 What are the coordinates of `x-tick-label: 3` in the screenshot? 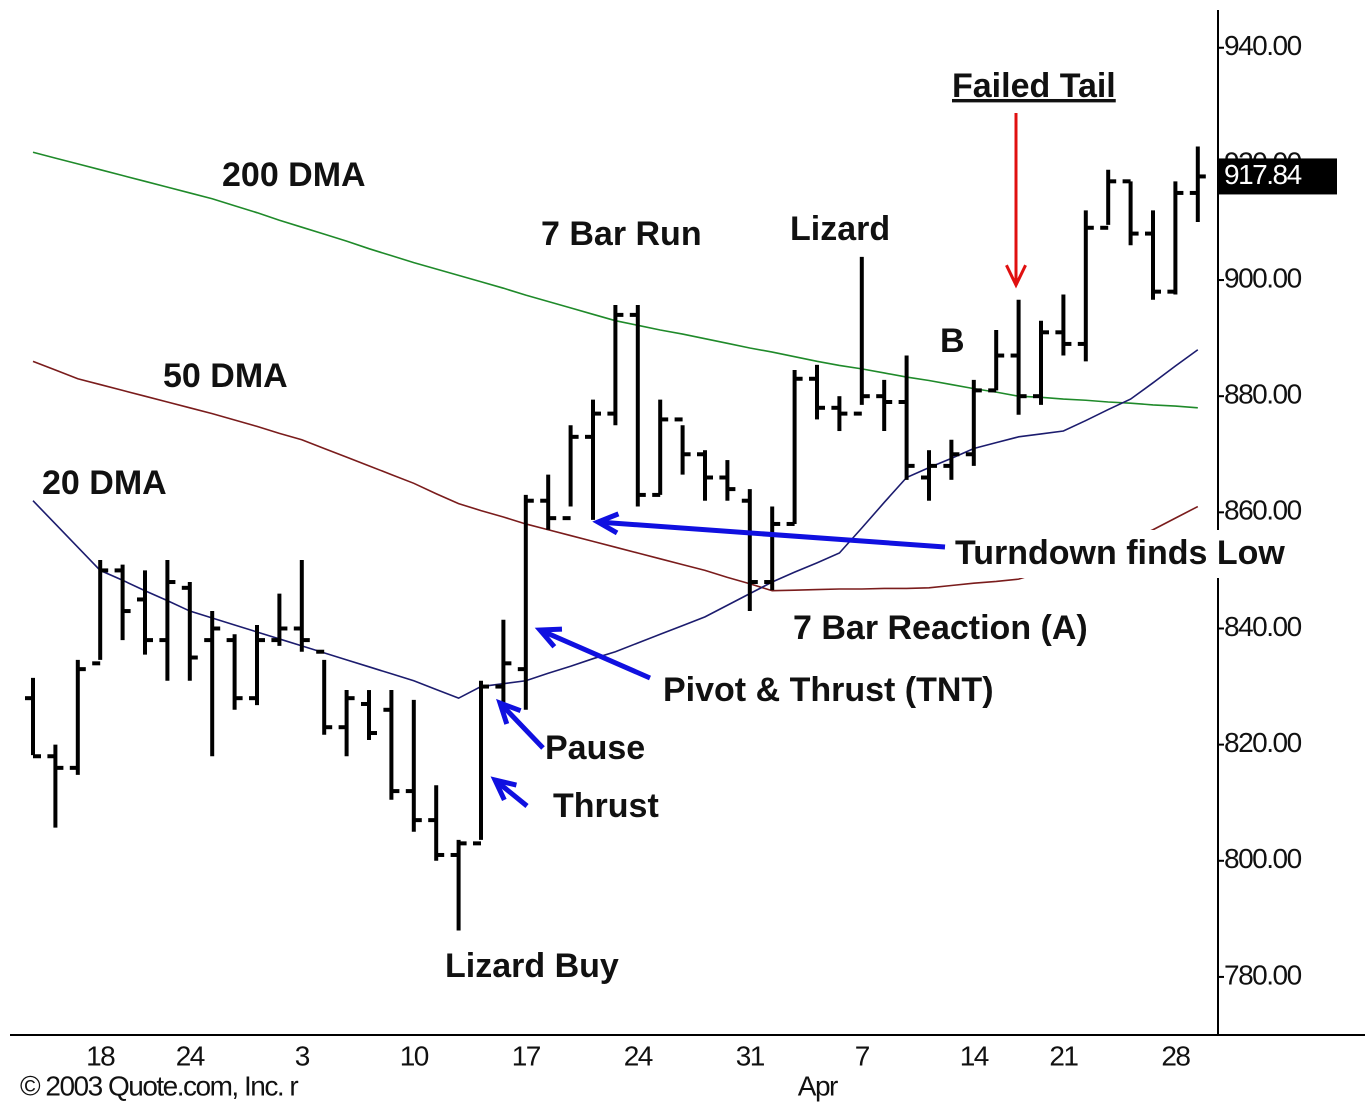 It's located at (302, 1055).